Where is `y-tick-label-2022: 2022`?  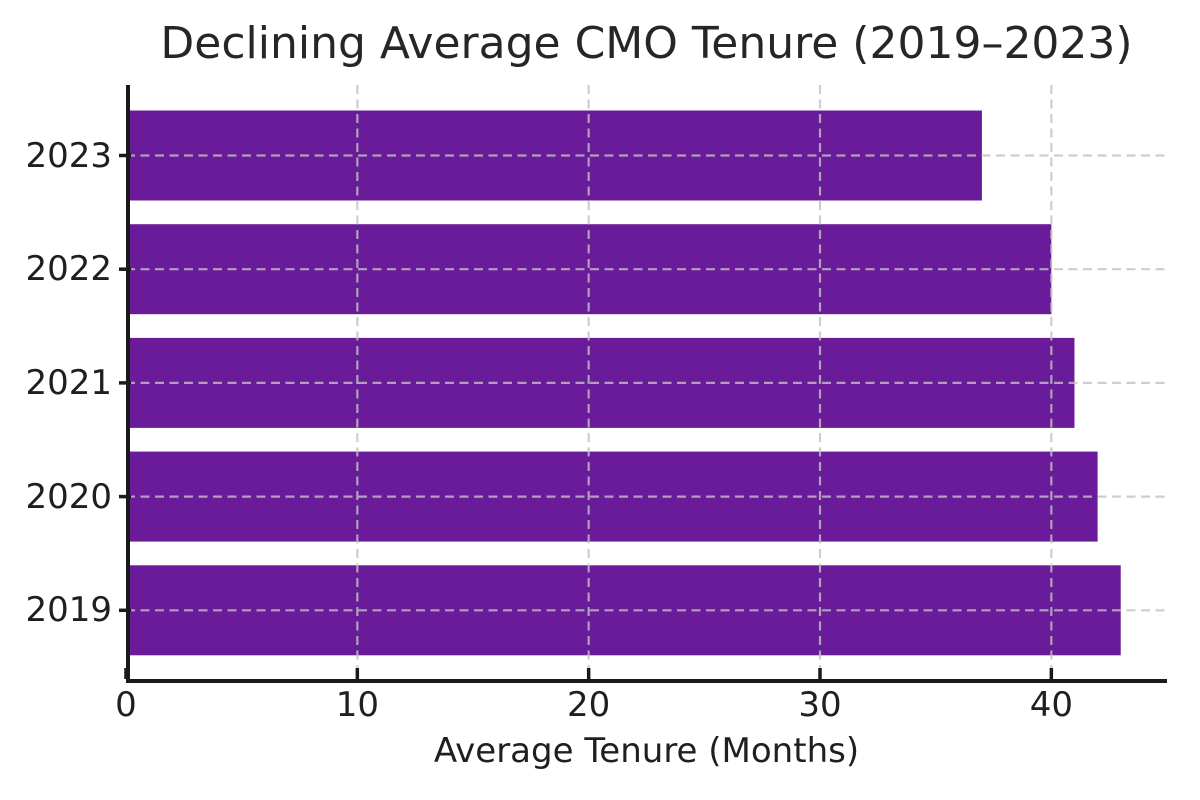
y-tick-label-2022: 2022 is located at coordinates (68, 269).